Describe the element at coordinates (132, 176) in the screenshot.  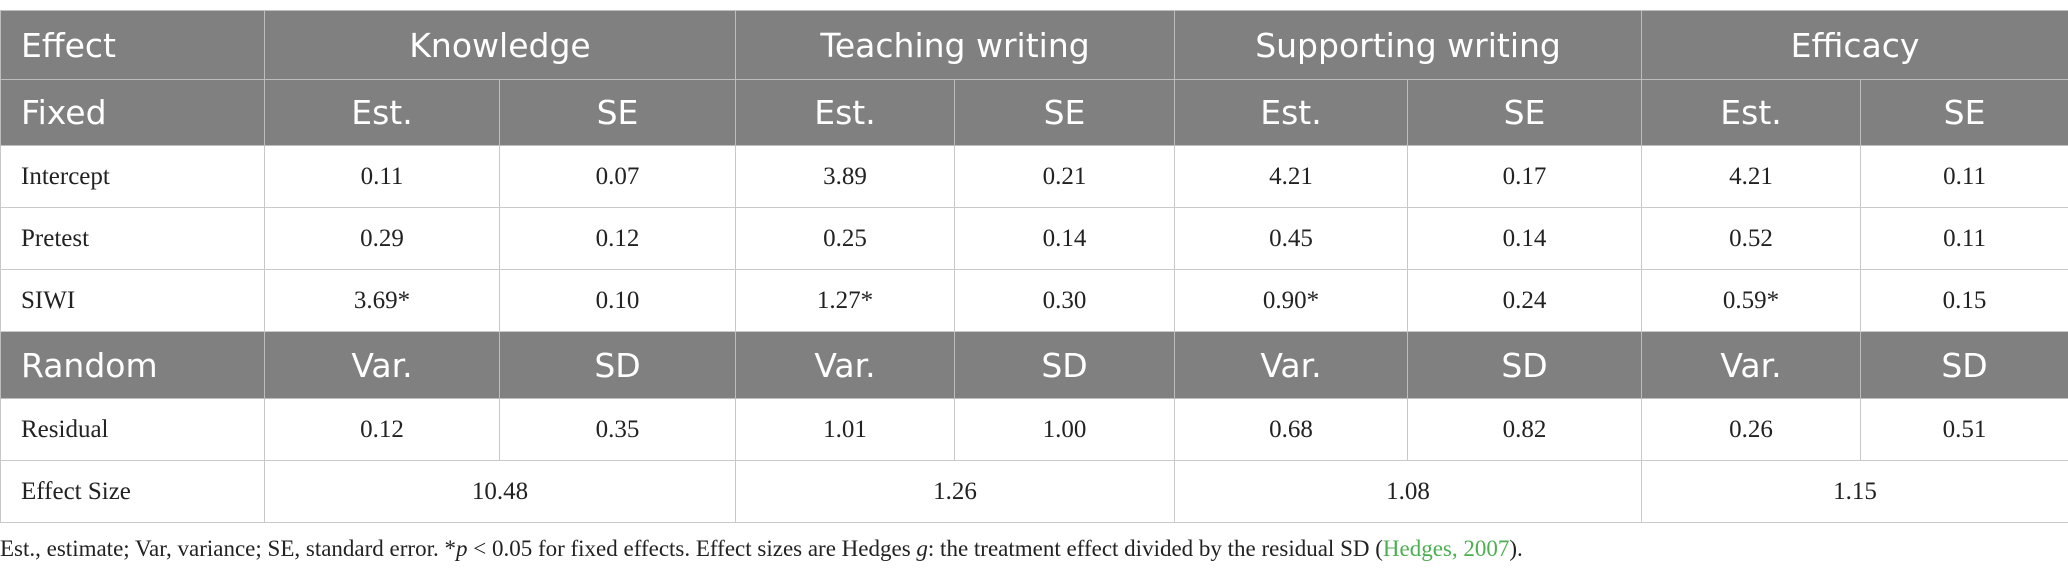
I see `cell: Intercept` at that location.